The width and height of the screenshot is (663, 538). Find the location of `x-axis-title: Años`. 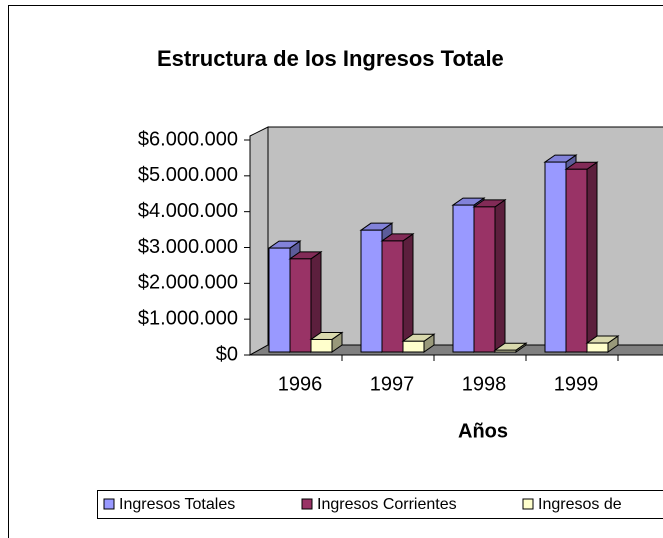

x-axis-title: Años is located at coordinates (483, 431).